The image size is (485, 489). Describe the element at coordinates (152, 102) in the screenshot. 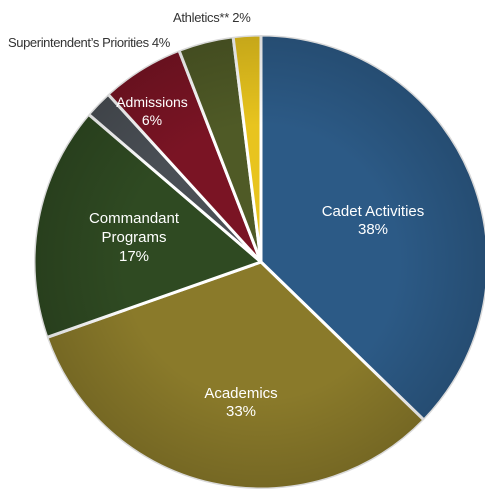

I see `label-admissions: Admissions` at that location.